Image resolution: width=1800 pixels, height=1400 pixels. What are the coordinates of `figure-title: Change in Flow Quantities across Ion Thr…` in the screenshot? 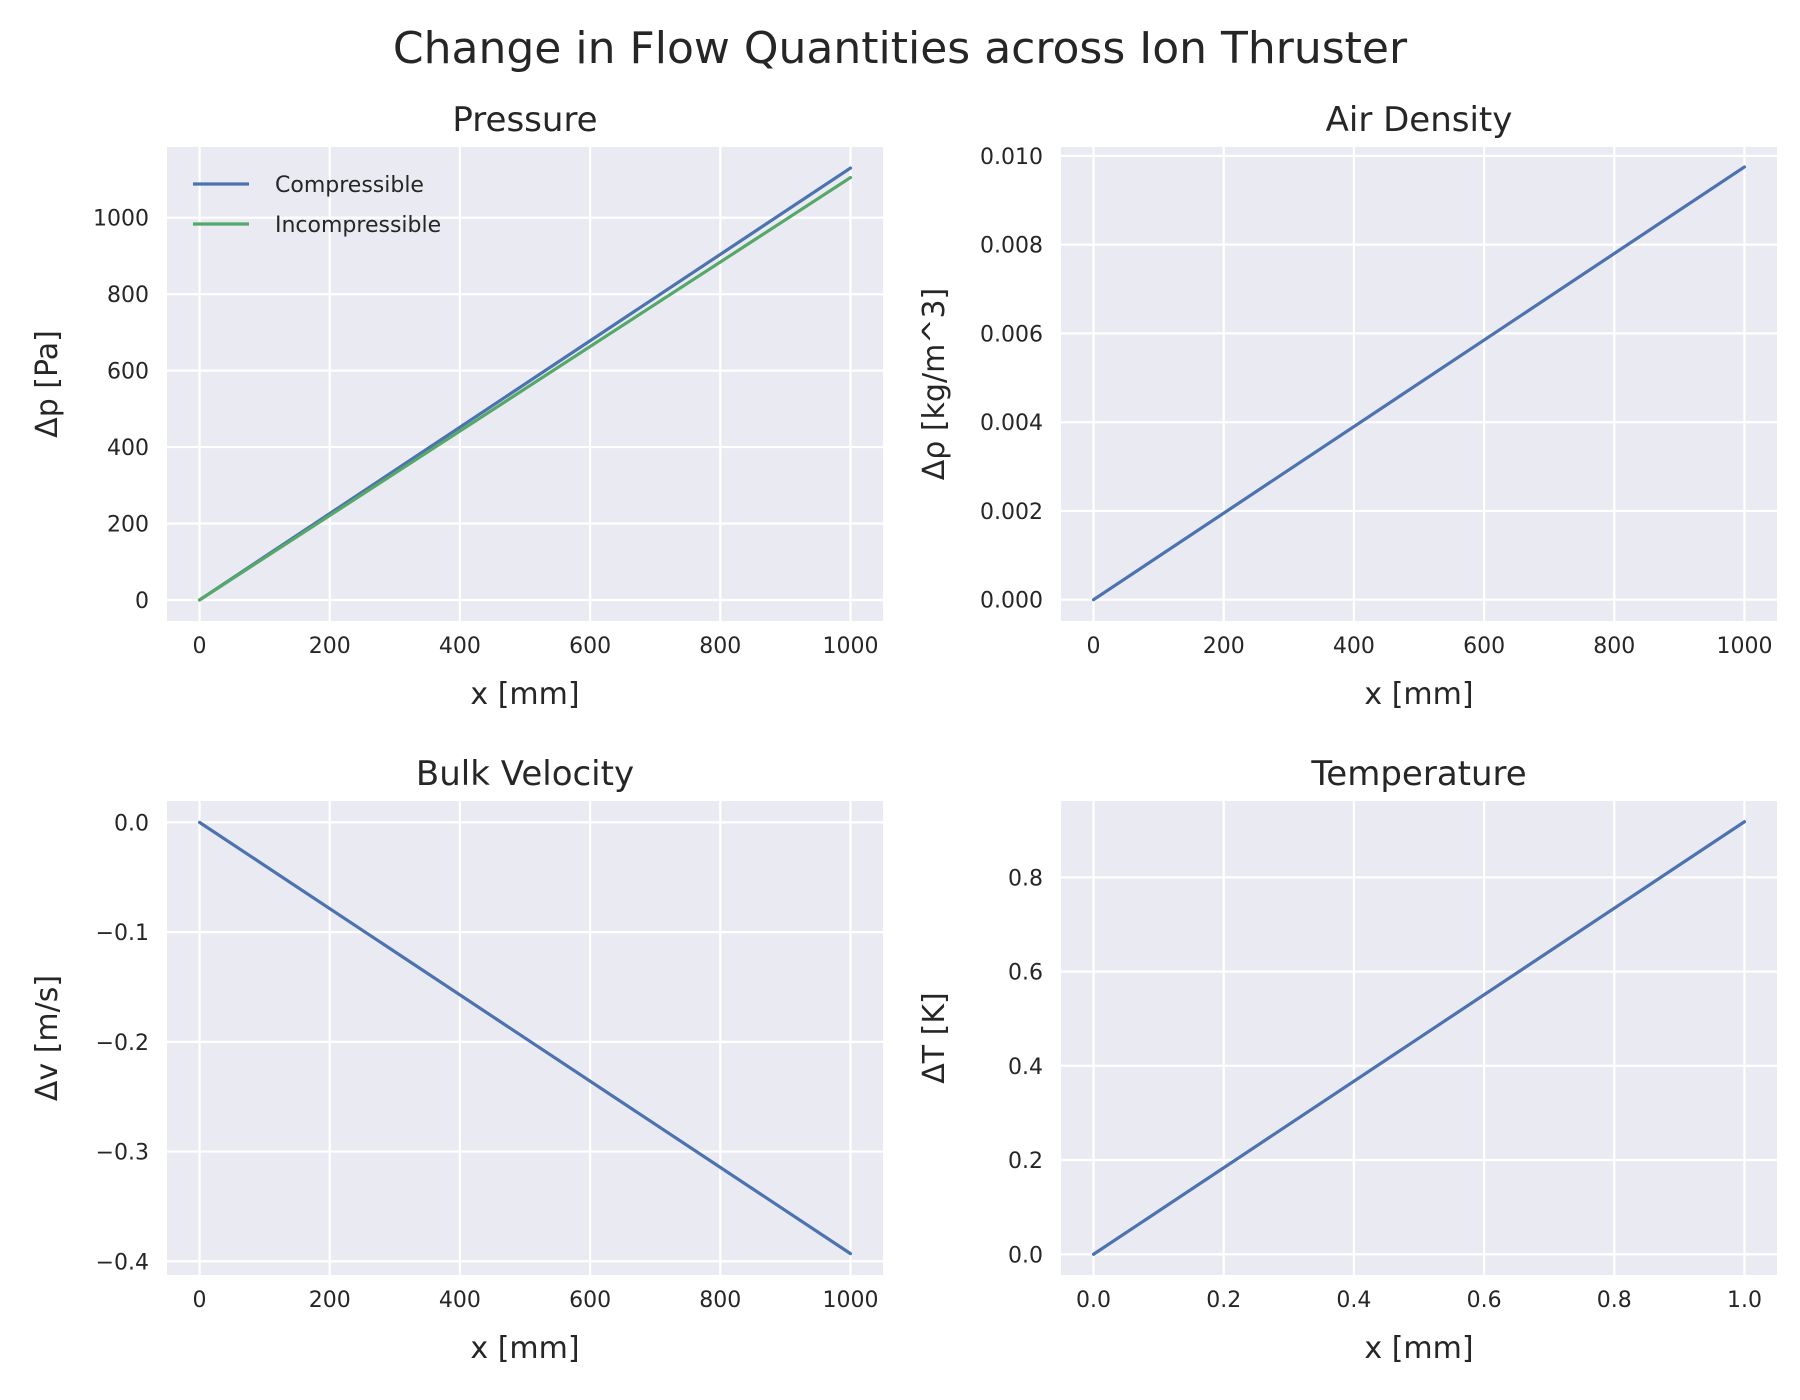 It's located at (900, 48).